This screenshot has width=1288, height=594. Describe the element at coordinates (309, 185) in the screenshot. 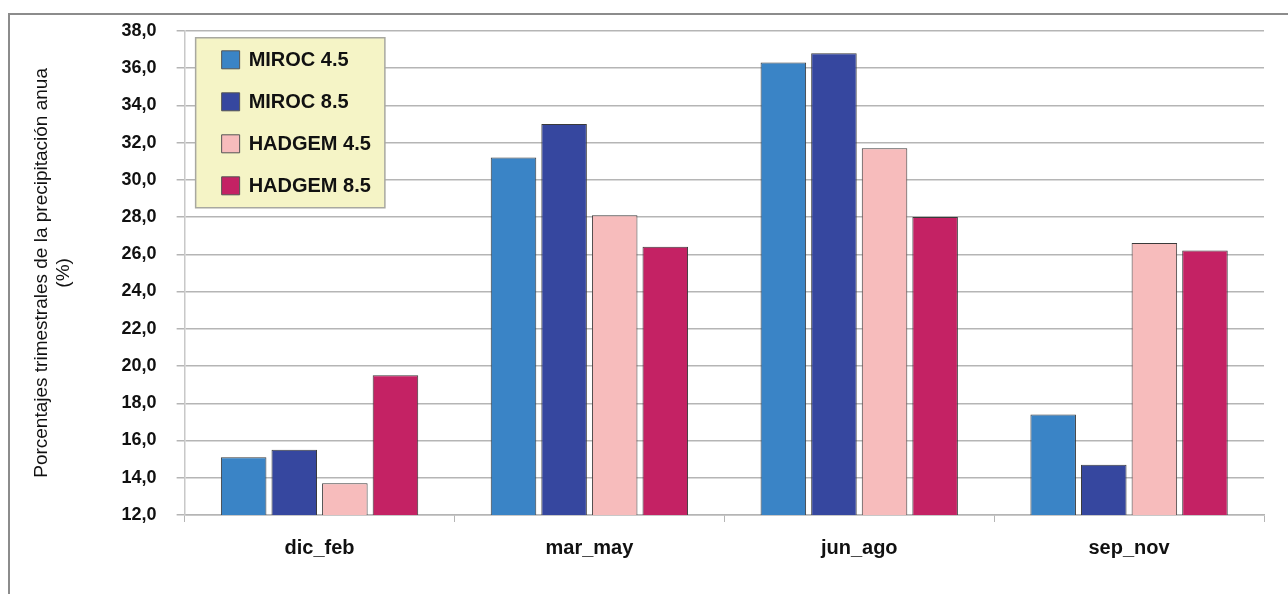

I see `legend-label: HADGEM 8.5` at that location.